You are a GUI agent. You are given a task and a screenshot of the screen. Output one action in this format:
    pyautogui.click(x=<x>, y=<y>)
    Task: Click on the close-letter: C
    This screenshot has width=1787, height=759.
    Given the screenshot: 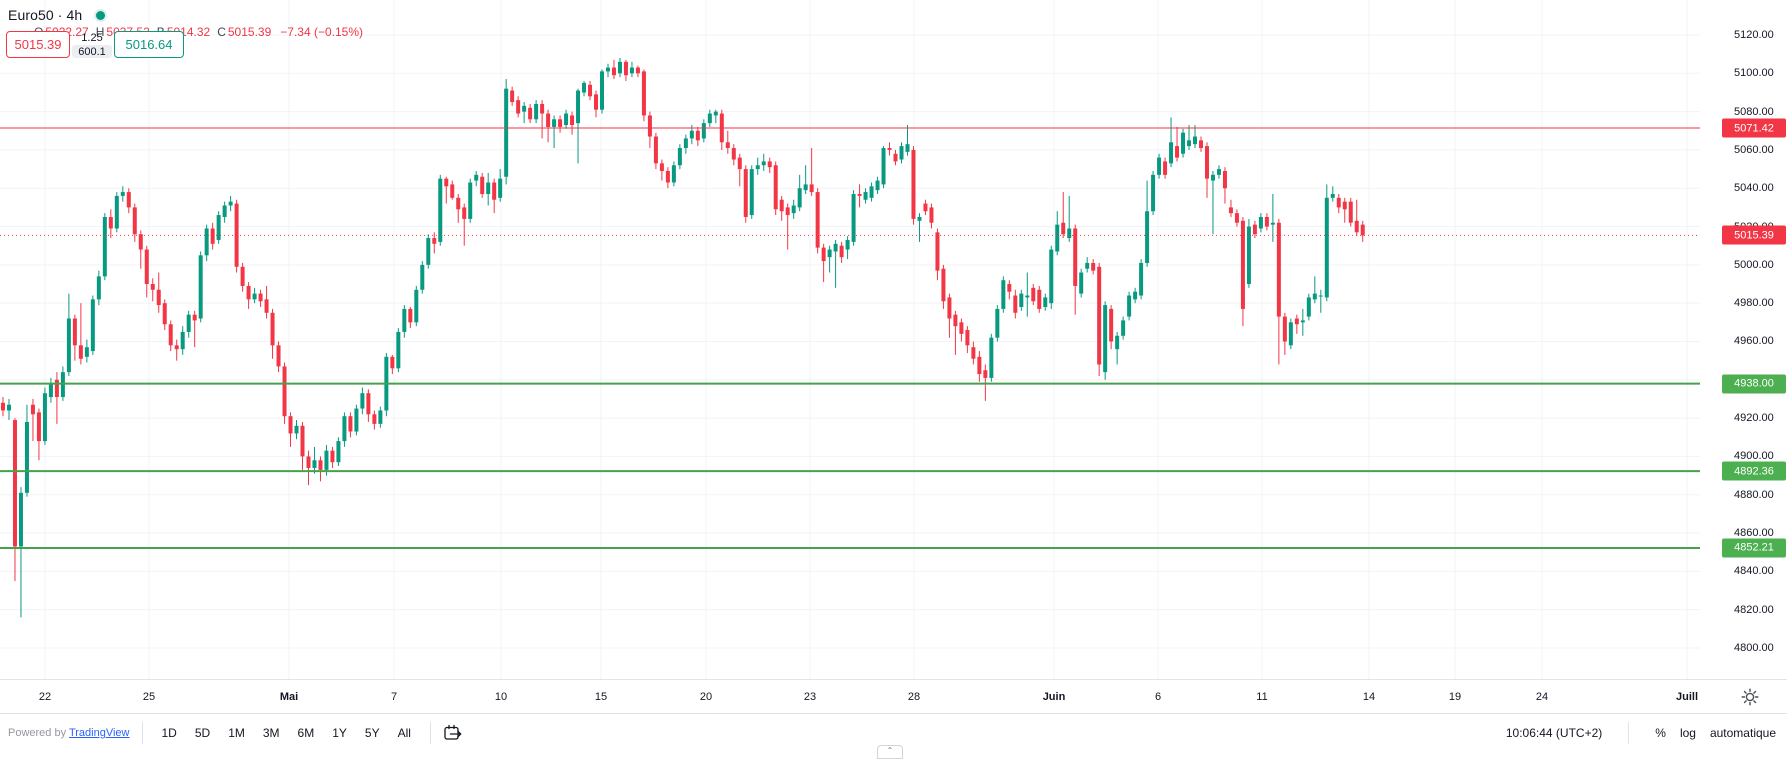 What is the action you would take?
    pyautogui.click(x=221, y=32)
    